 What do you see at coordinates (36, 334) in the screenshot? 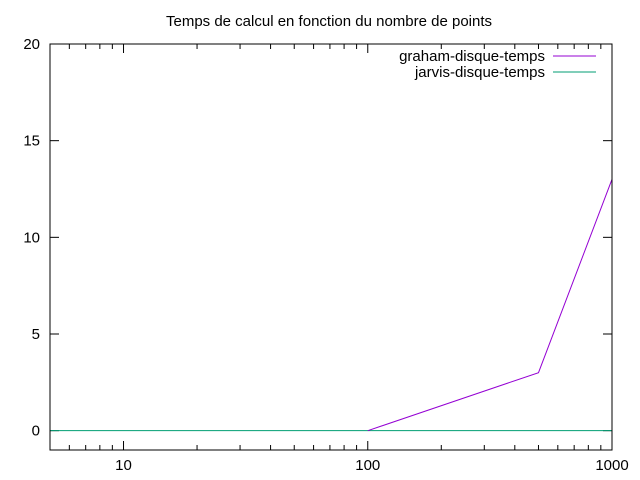
I see `y-tick-label: 5` at bounding box center [36, 334].